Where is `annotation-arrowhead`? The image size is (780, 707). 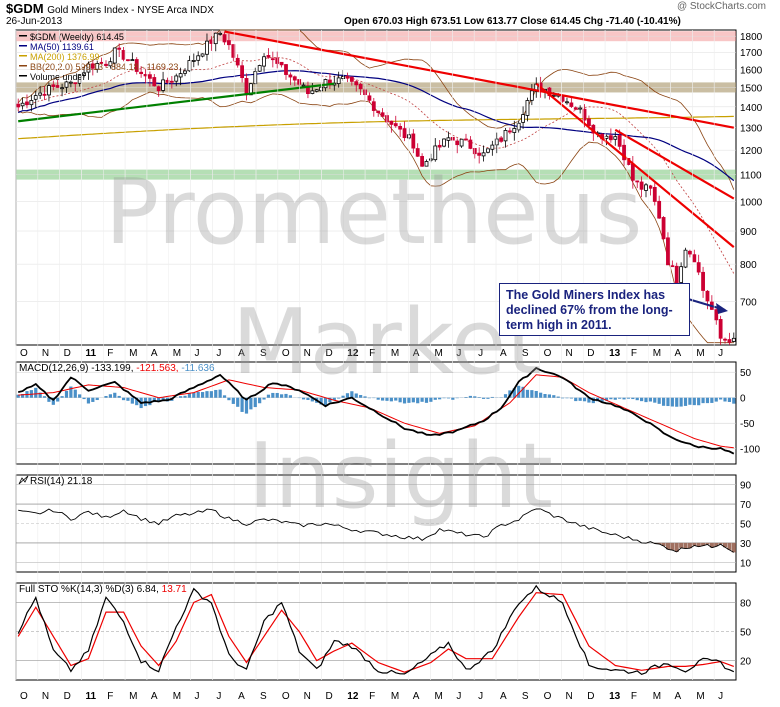
annotation-arrowhead is located at coordinates (722, 308).